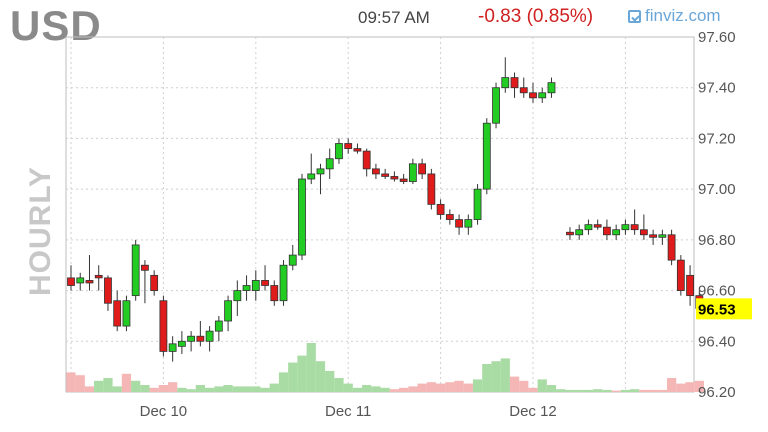  What do you see at coordinates (536, 16) in the screenshot?
I see `price-change: -0.83 (0.85%)` at bounding box center [536, 16].